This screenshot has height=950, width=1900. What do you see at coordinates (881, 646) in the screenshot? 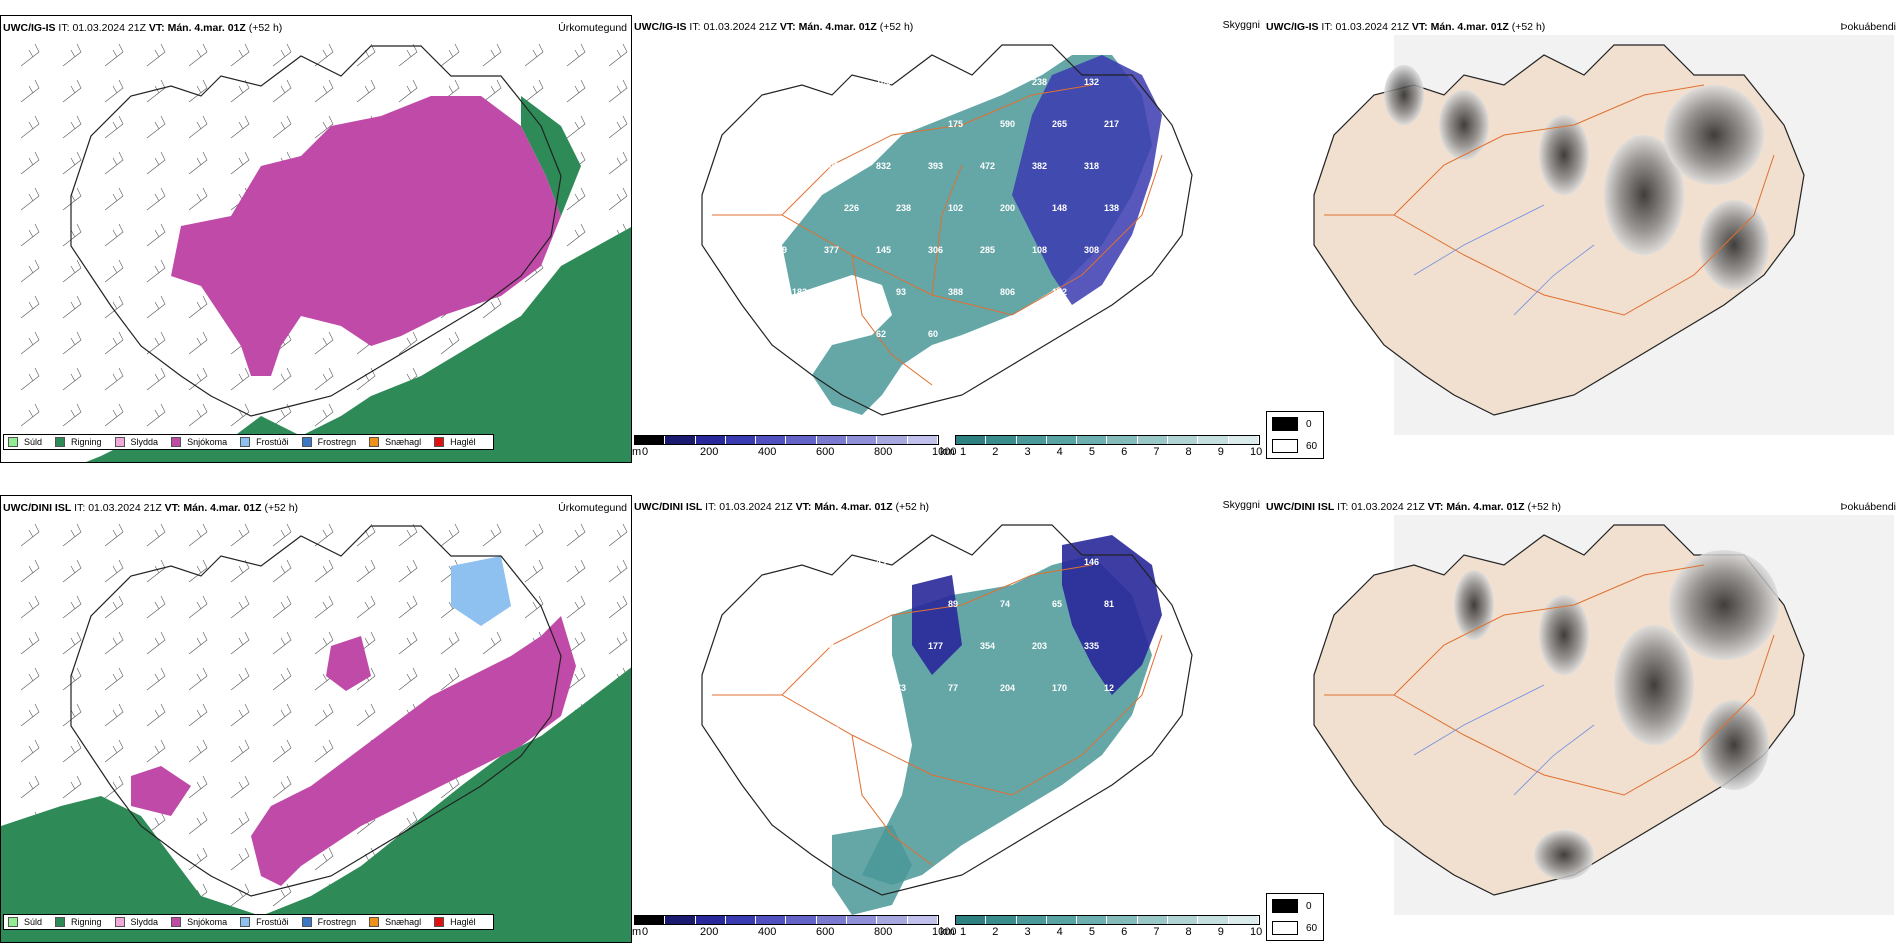
I see `ceiling-label: 92` at bounding box center [881, 646].